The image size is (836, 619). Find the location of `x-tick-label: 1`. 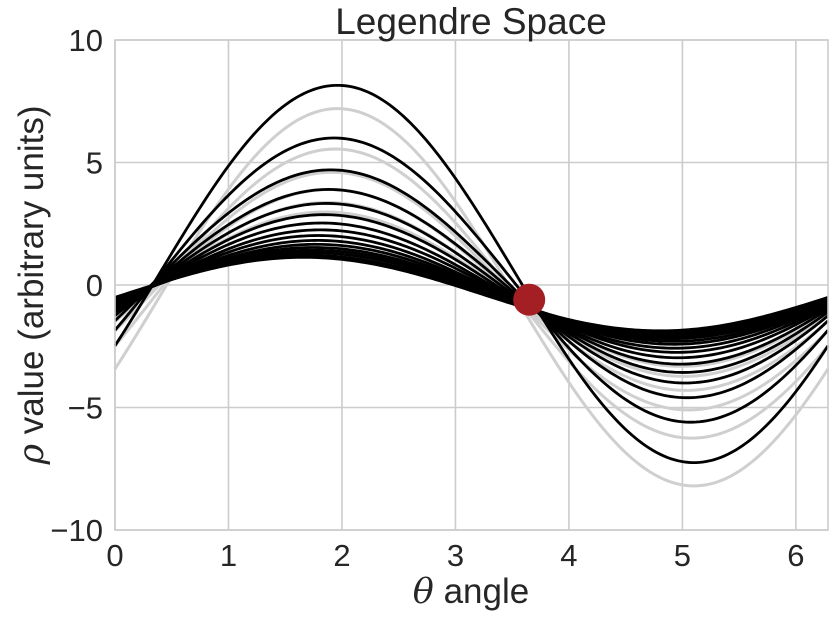

x-tick-label: 1 is located at coordinates (228, 555).